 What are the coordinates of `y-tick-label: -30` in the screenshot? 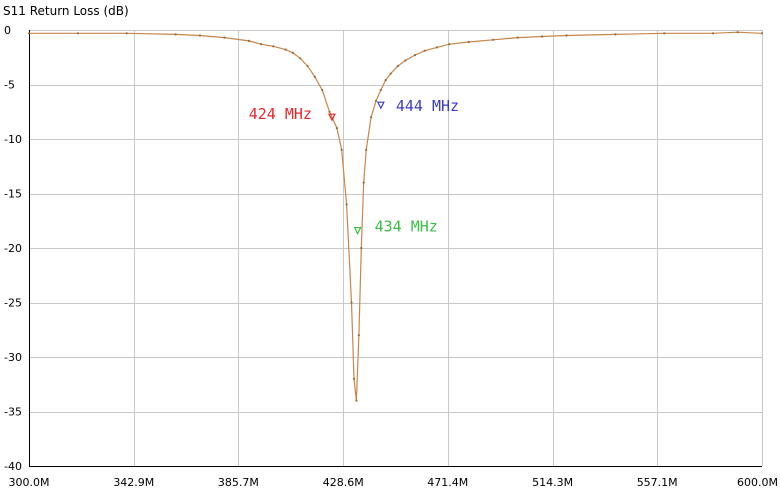 It's located at (13, 357).